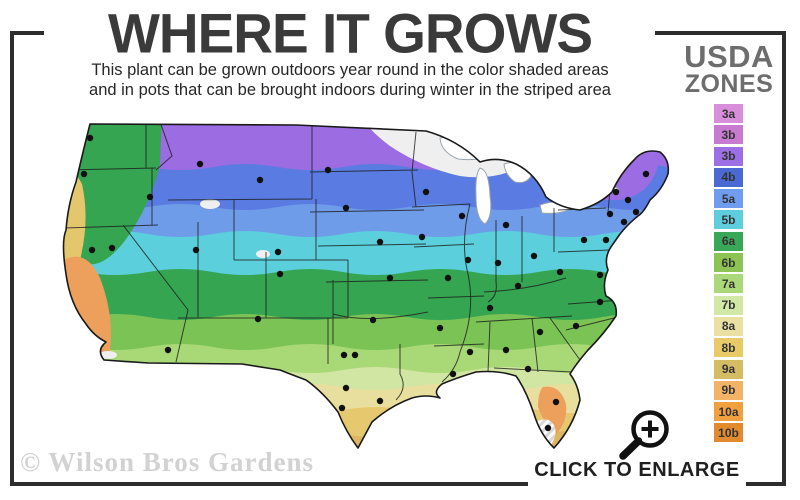 The width and height of the screenshot is (800, 500). Describe the element at coordinates (728, 348) in the screenshot. I see `legend-zone-swatch-8b: 8b` at that location.